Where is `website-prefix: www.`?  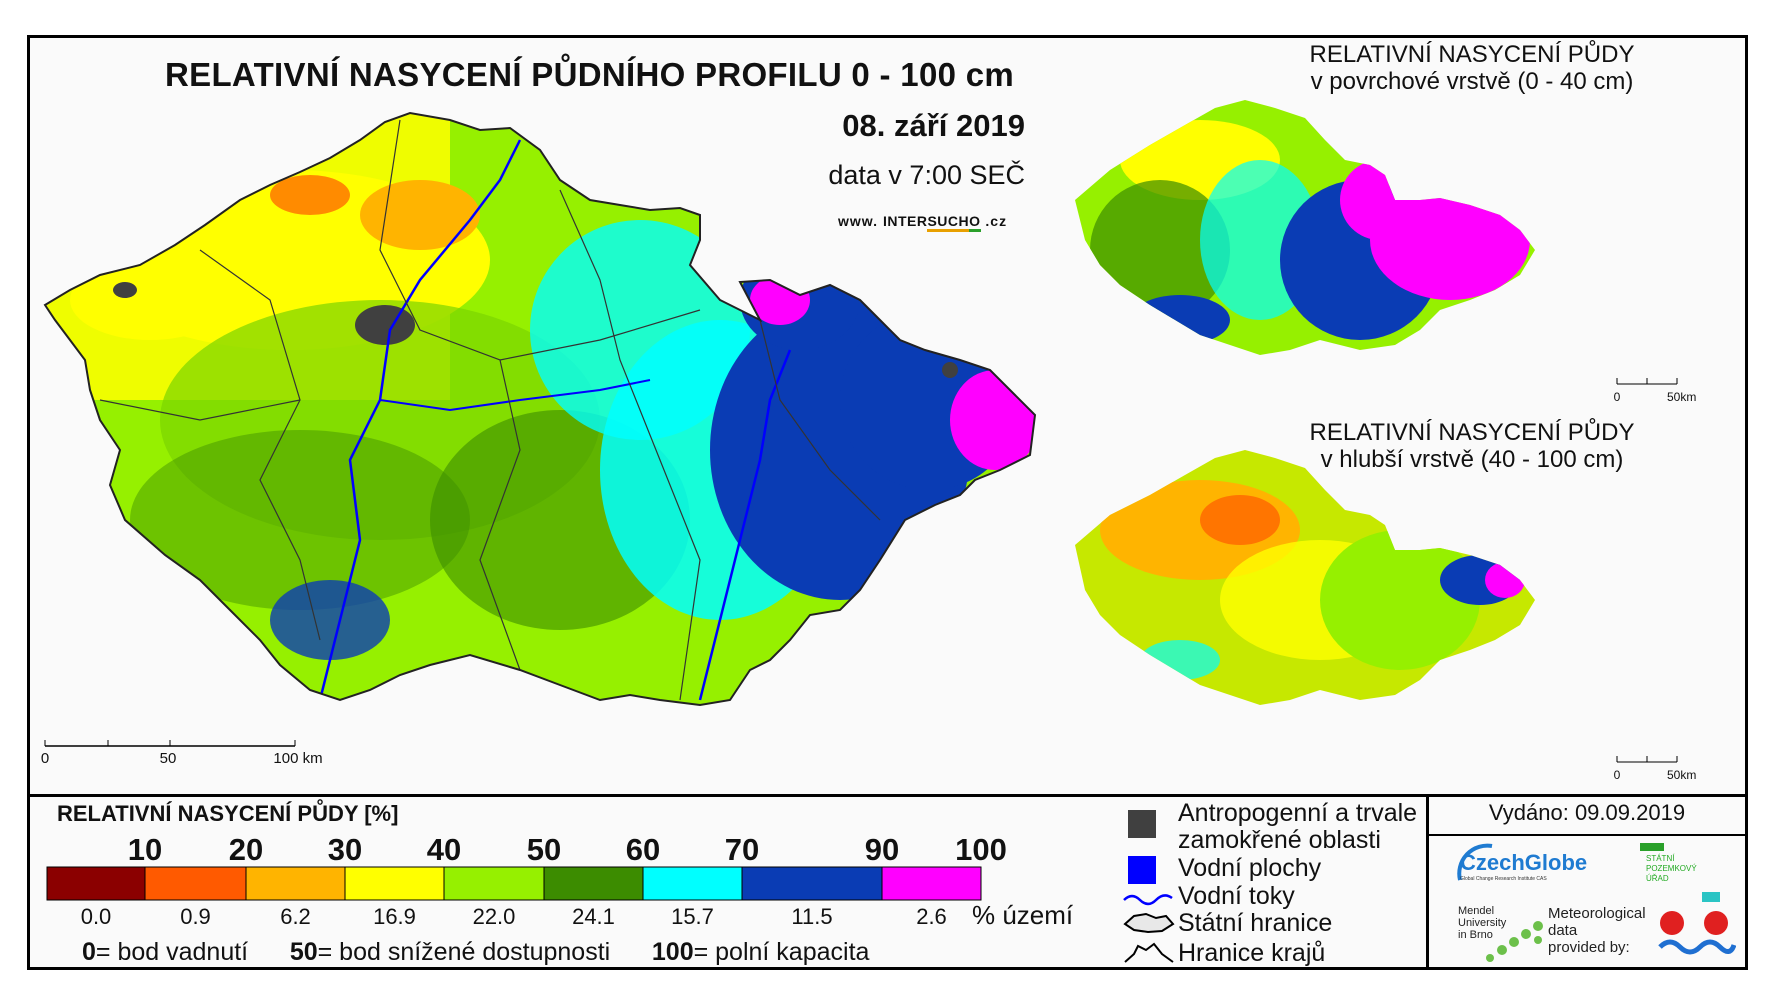
website-prefix: www. is located at coordinates (858, 221).